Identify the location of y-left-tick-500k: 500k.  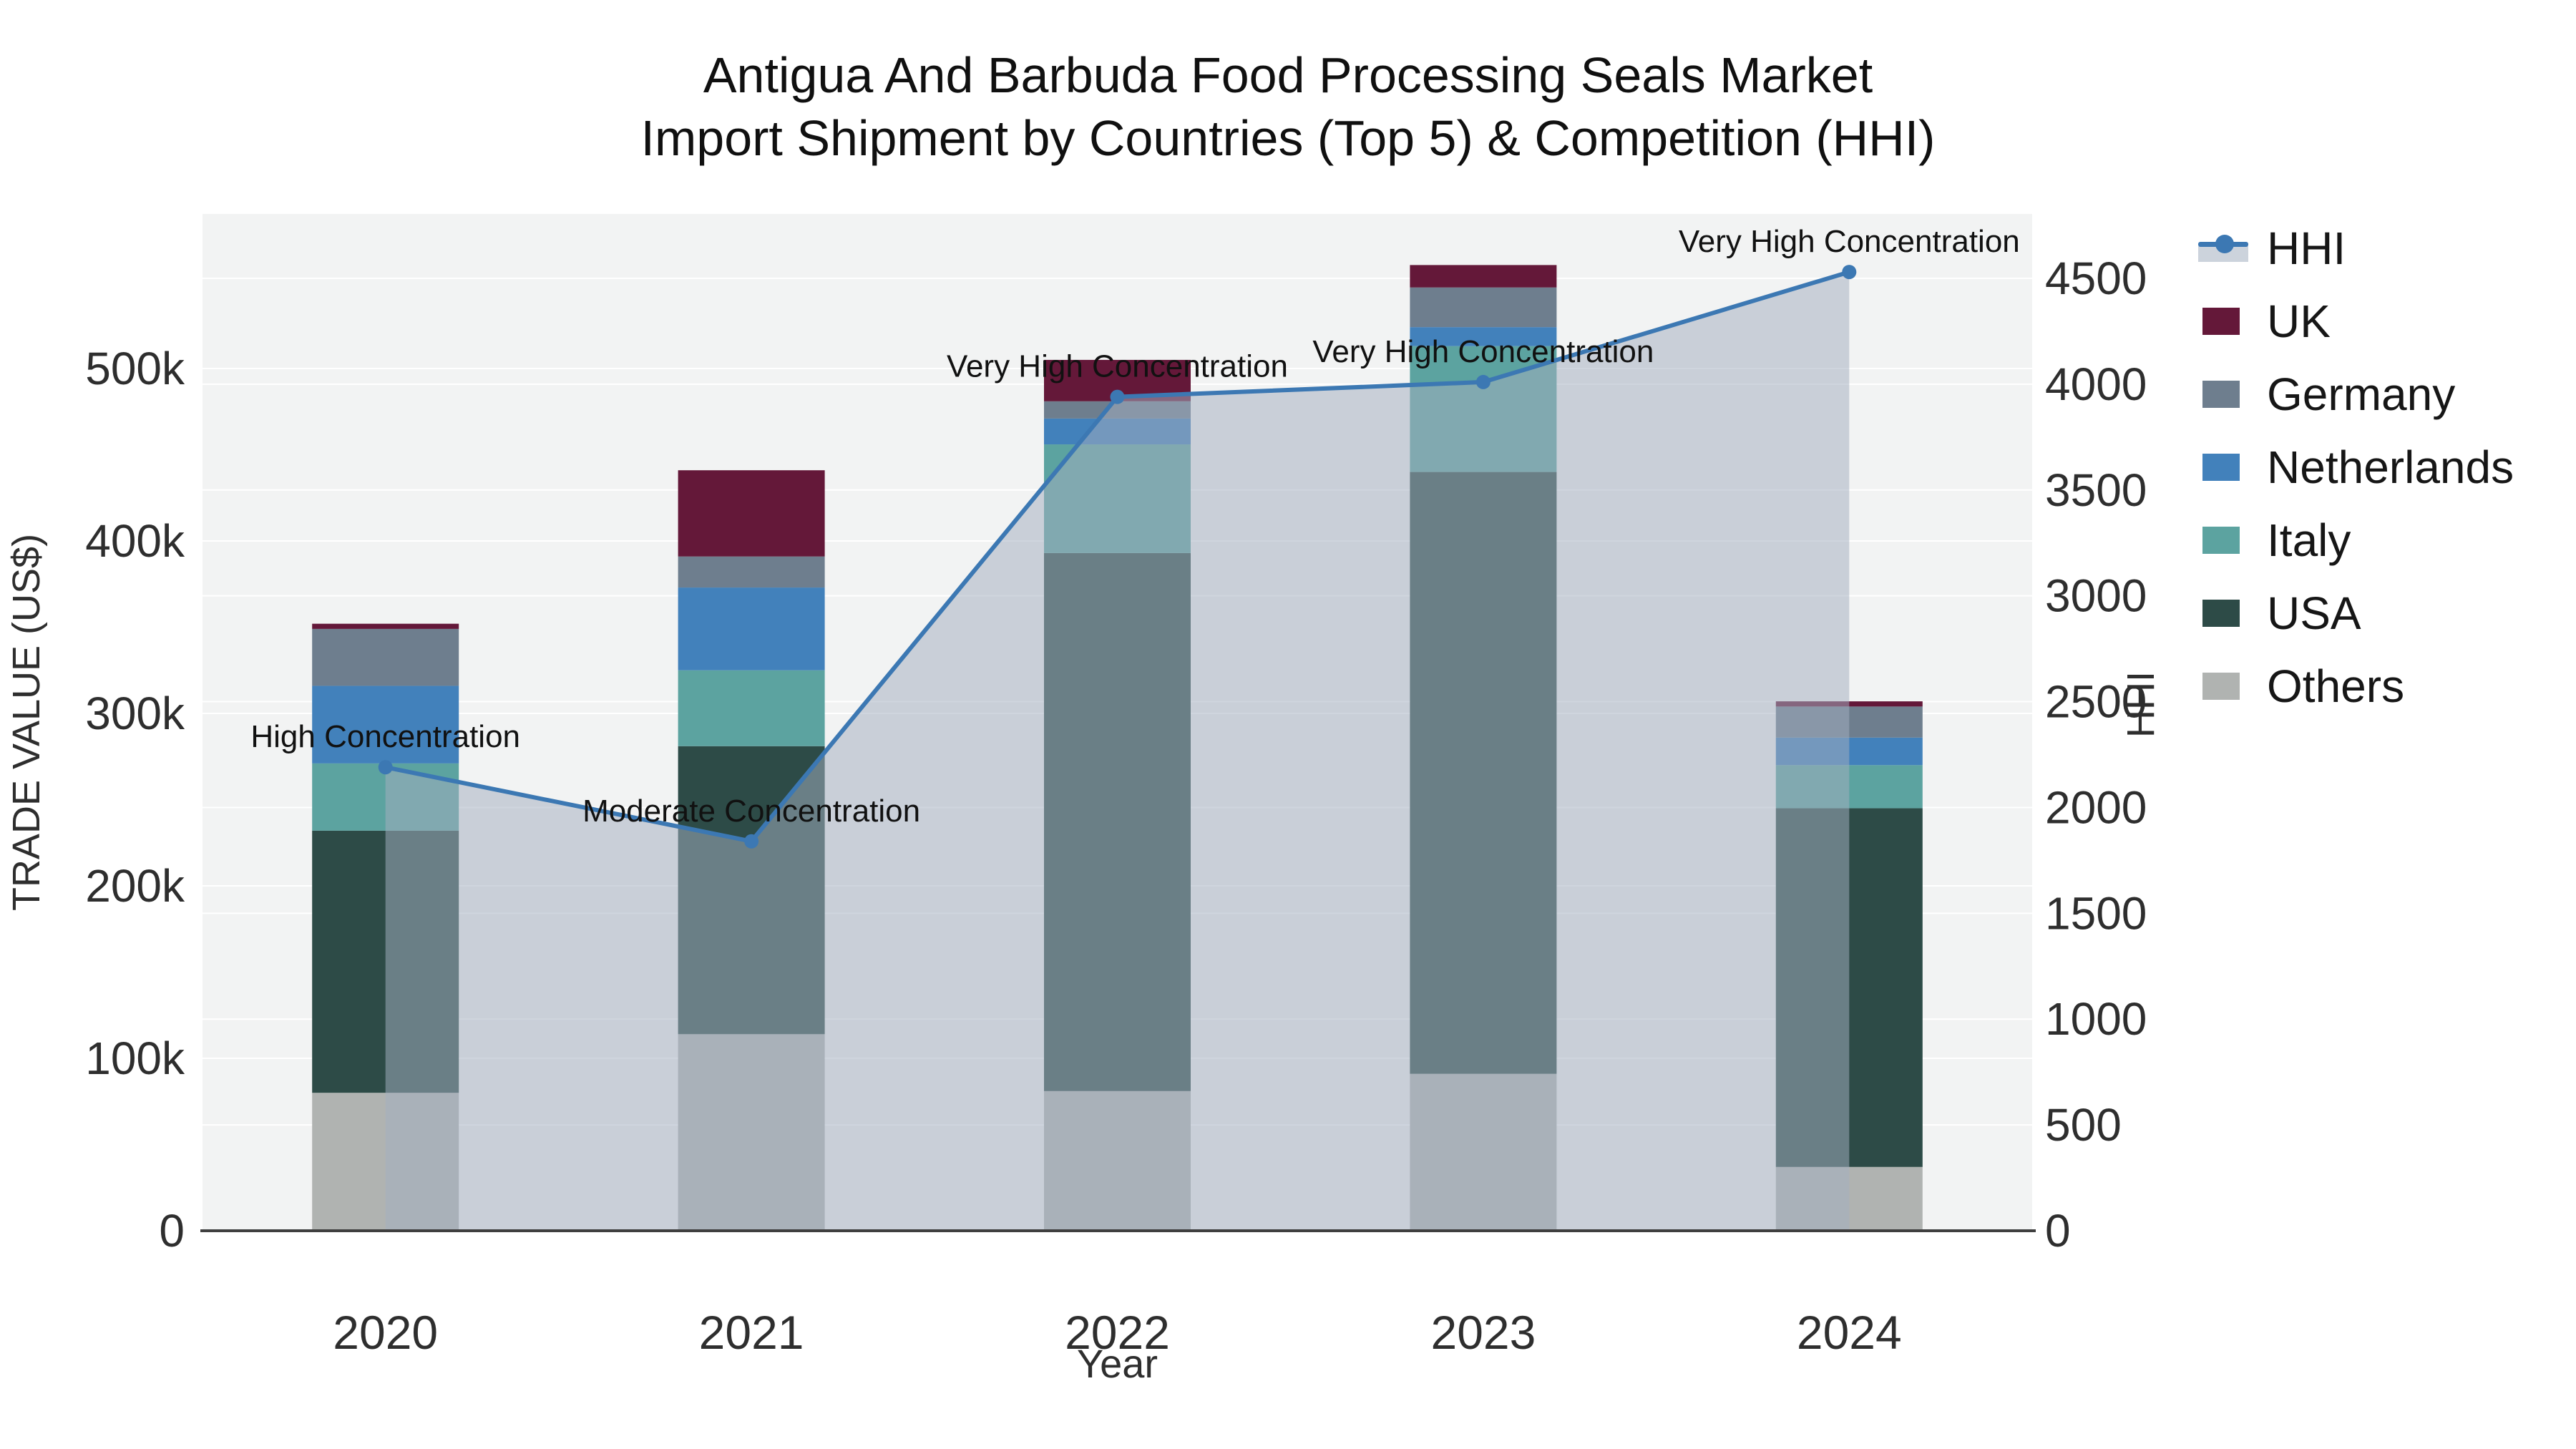
(135, 368).